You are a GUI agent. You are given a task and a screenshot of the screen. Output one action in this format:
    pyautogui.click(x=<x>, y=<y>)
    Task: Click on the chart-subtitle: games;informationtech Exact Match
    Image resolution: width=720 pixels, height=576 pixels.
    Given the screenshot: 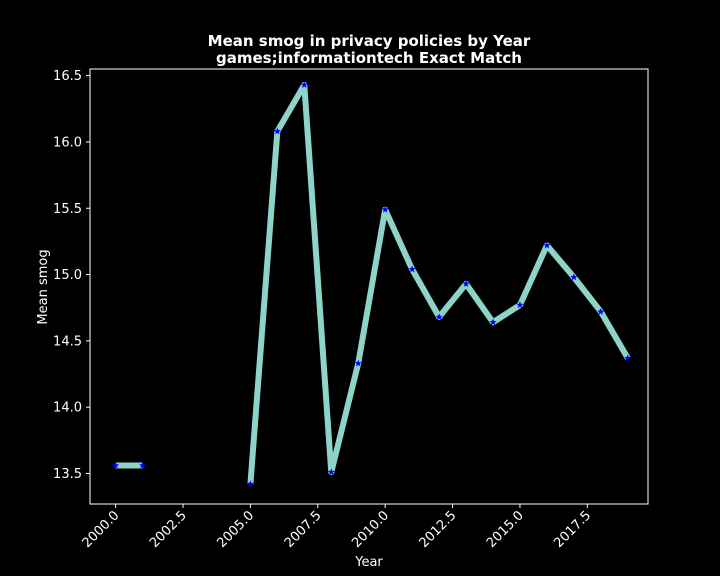 What is the action you would take?
    pyautogui.click(x=369, y=58)
    